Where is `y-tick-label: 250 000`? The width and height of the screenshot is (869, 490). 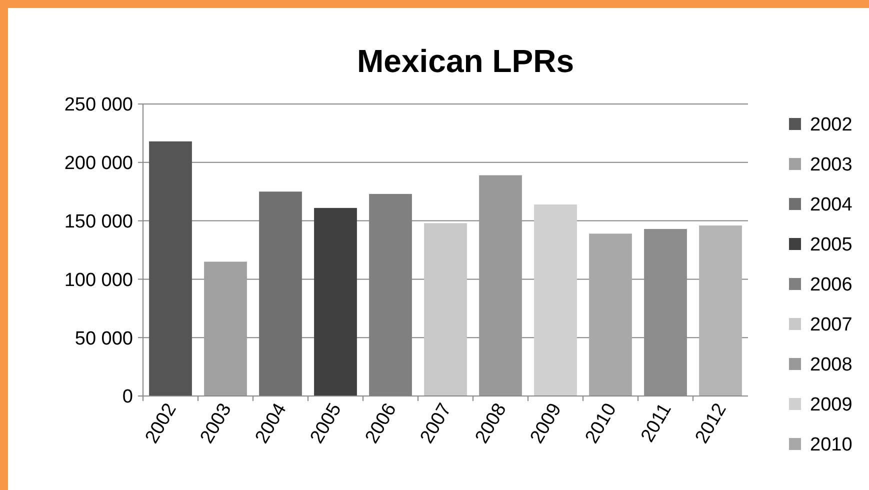
y-tick-label: 250 000 is located at coordinates (98, 105).